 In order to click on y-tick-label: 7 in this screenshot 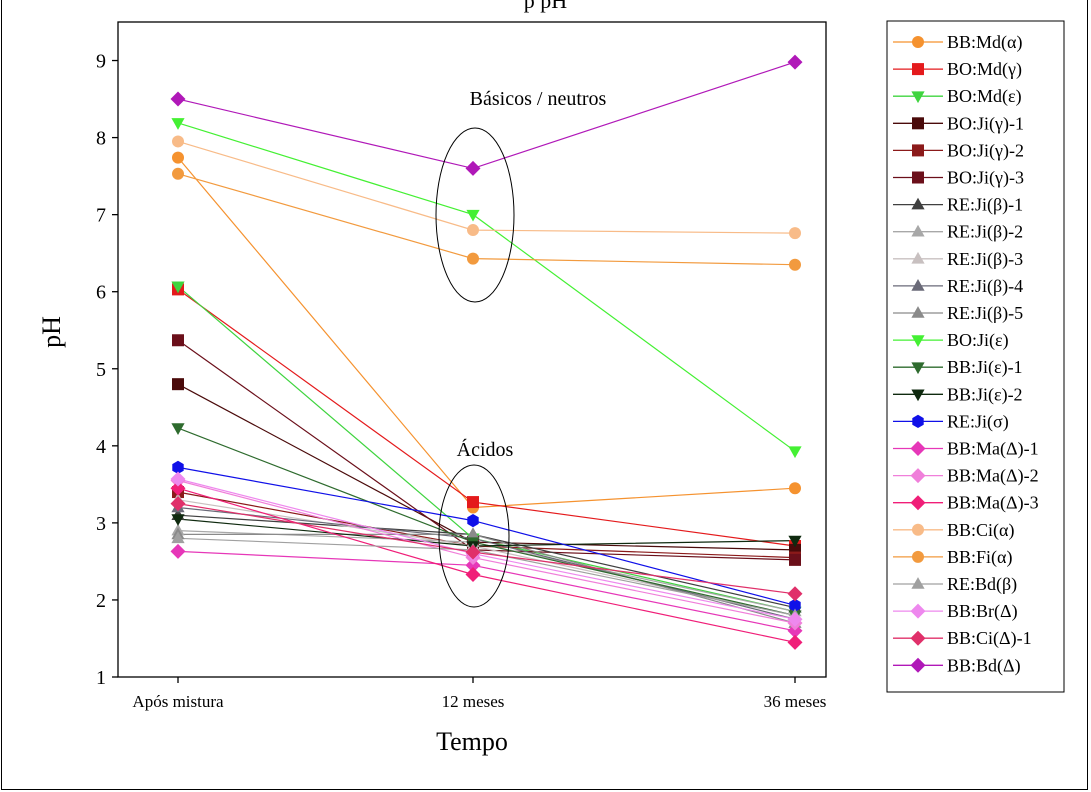, I will do `click(101, 216)`.